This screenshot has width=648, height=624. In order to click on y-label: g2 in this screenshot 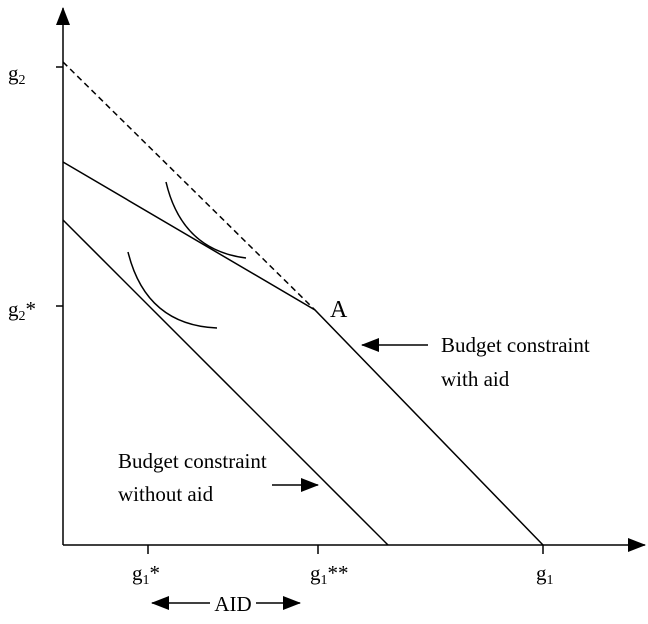, I will do `click(17, 74)`.